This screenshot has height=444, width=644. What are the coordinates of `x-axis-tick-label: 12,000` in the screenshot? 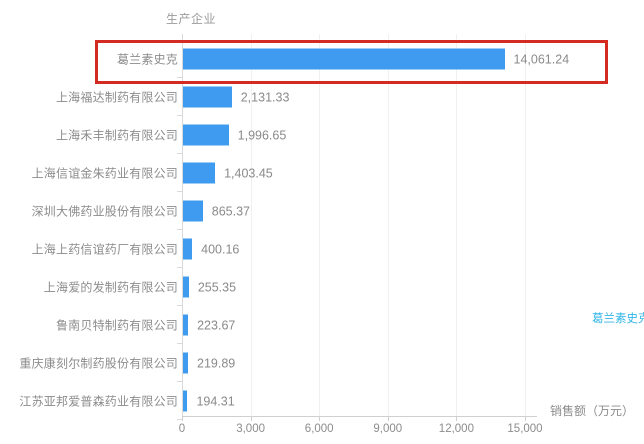 It's located at (456, 429).